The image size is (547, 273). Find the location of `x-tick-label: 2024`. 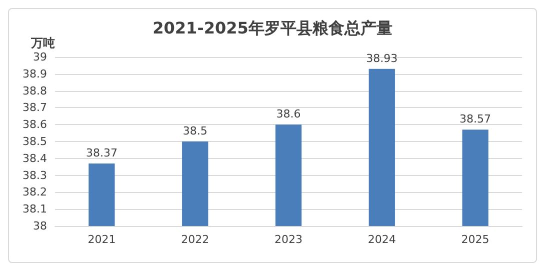

x-tick-label: 2024 is located at coordinates (382, 239).